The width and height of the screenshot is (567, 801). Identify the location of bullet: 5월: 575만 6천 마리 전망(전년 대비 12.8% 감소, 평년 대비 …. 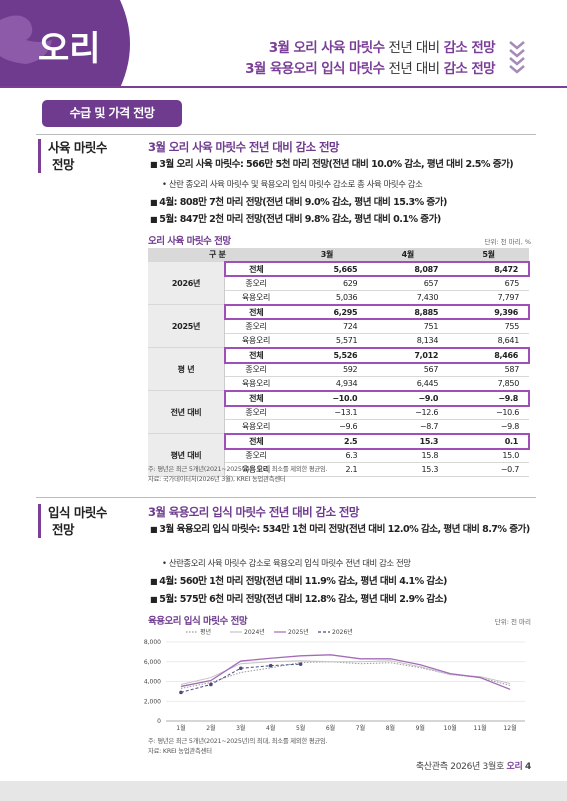
(342, 599).